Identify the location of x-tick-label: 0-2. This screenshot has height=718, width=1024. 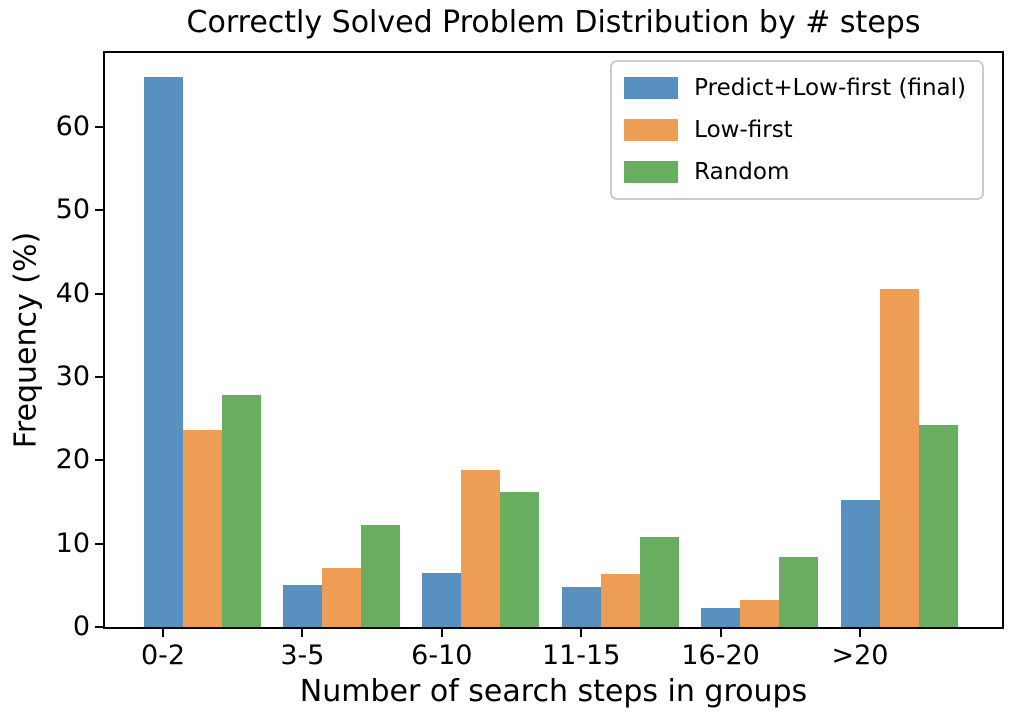
(163, 655).